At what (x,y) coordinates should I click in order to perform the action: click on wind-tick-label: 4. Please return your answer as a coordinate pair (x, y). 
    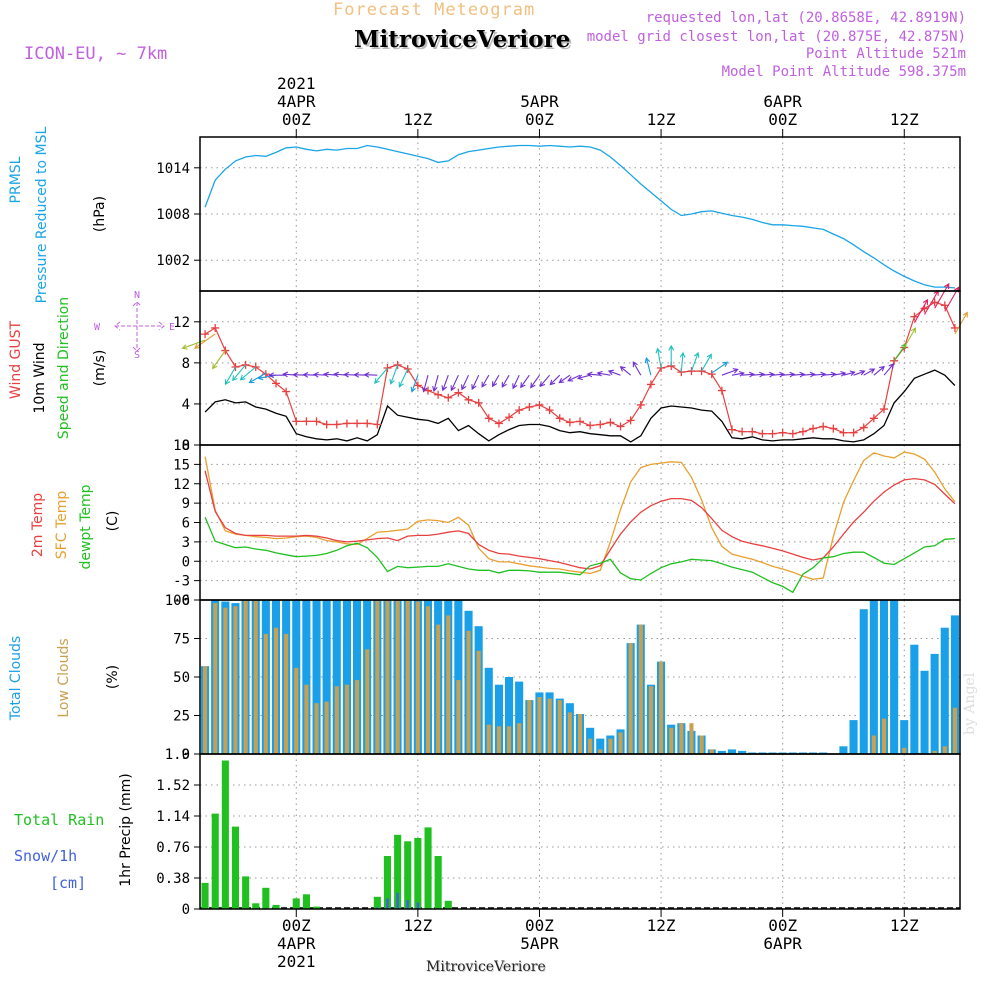
    Looking at the image, I should click on (186, 405).